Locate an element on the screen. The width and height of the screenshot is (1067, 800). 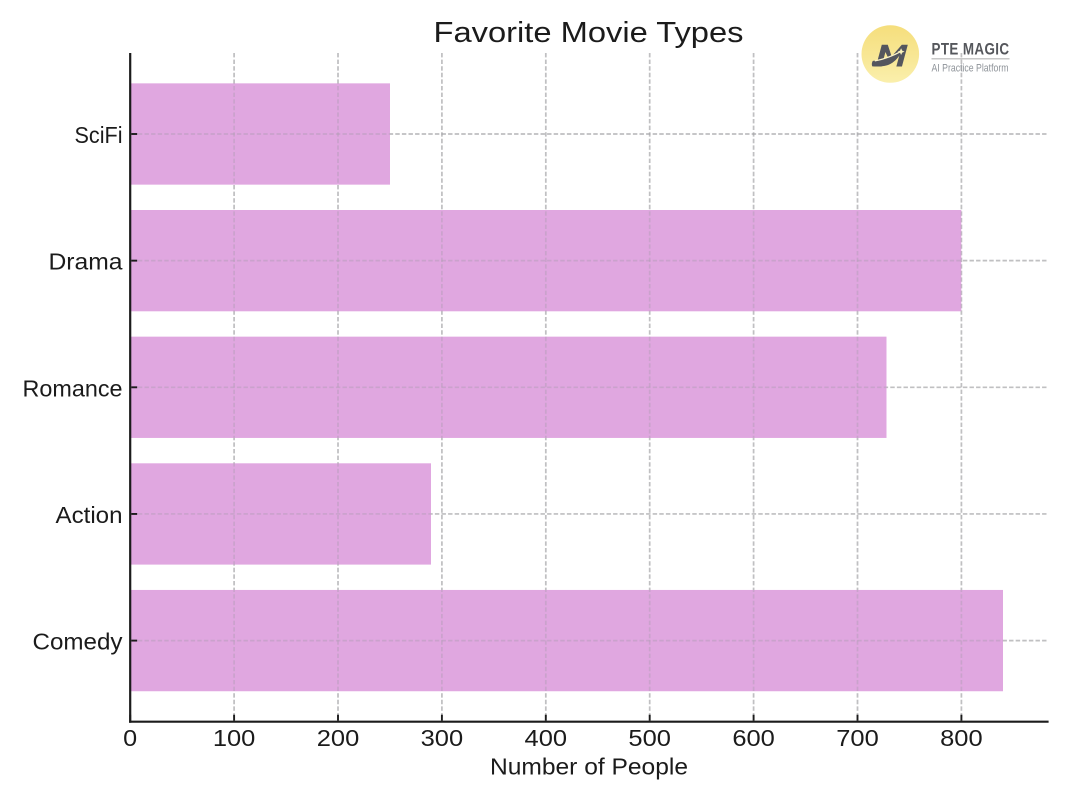
svg-text: 400 is located at coordinates (546, 738).